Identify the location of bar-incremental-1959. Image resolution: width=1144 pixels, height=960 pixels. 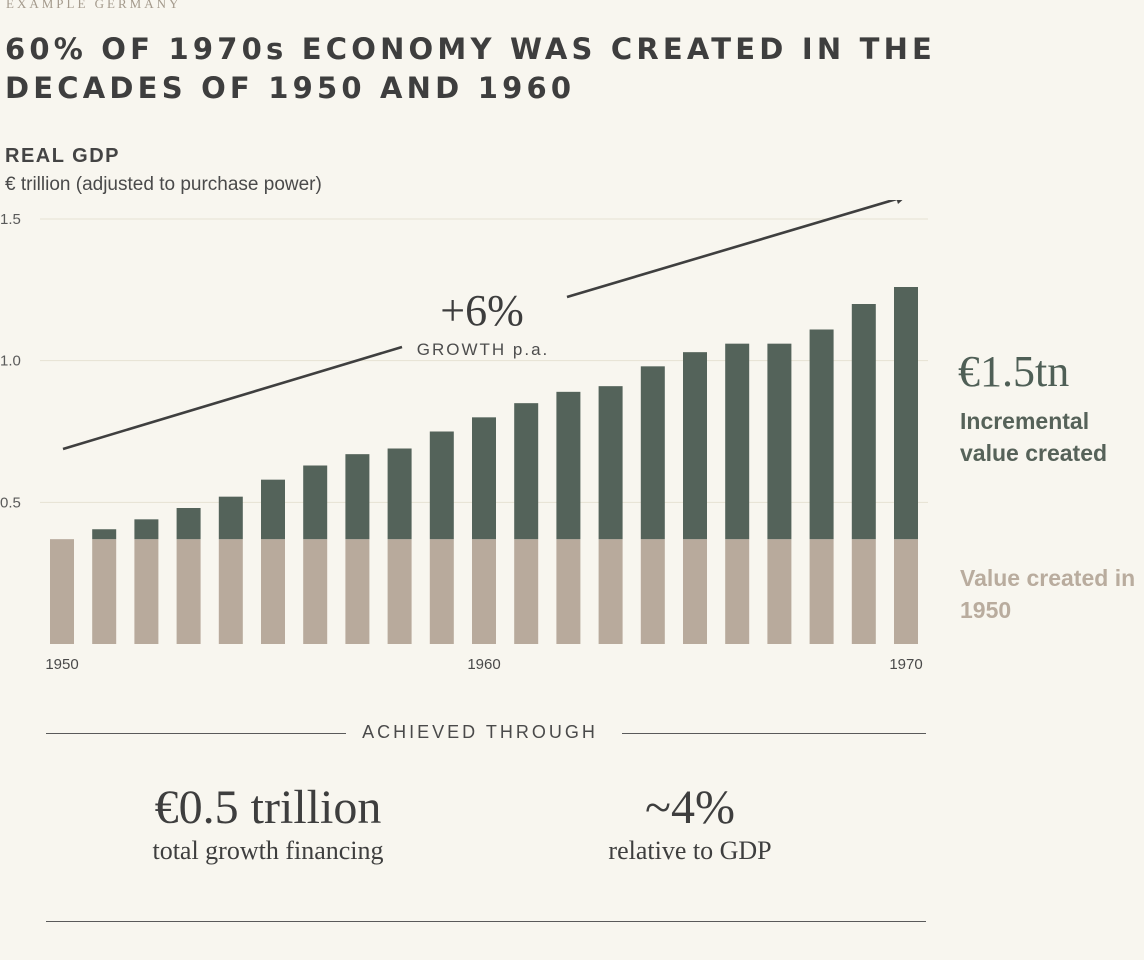
(441, 485).